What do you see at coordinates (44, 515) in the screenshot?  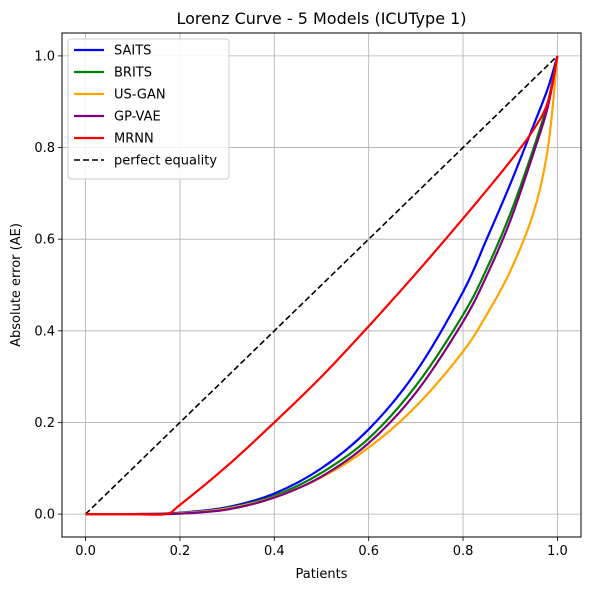 I see `y-tick-label: 0.0` at bounding box center [44, 515].